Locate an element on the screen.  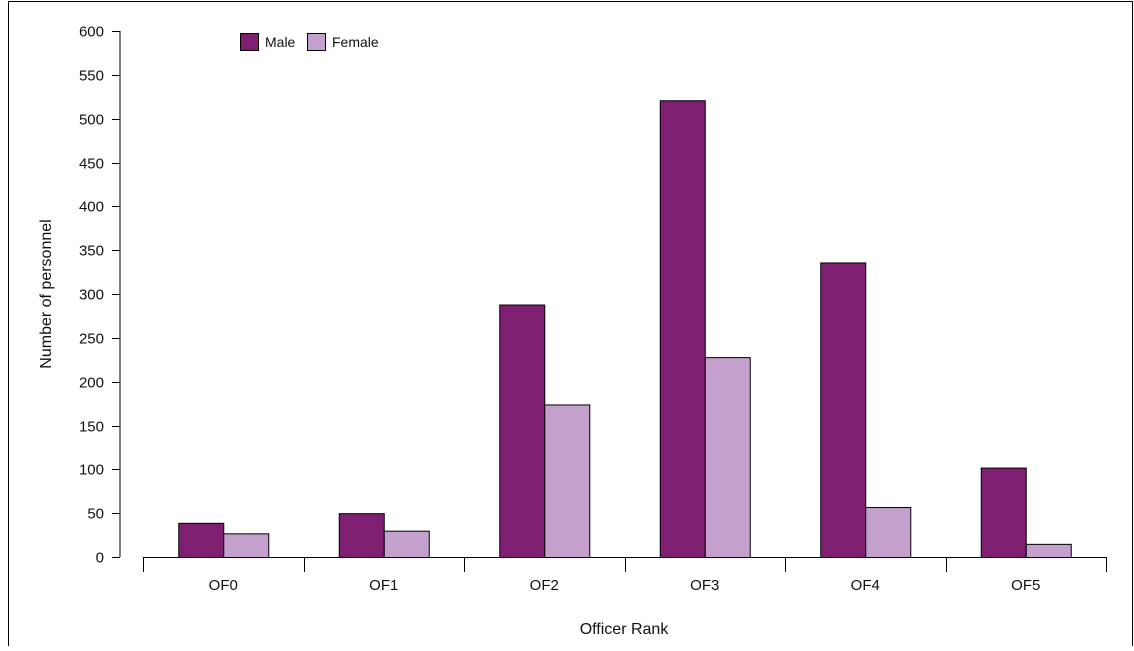
y-tick-label: 600 is located at coordinates (91, 32).